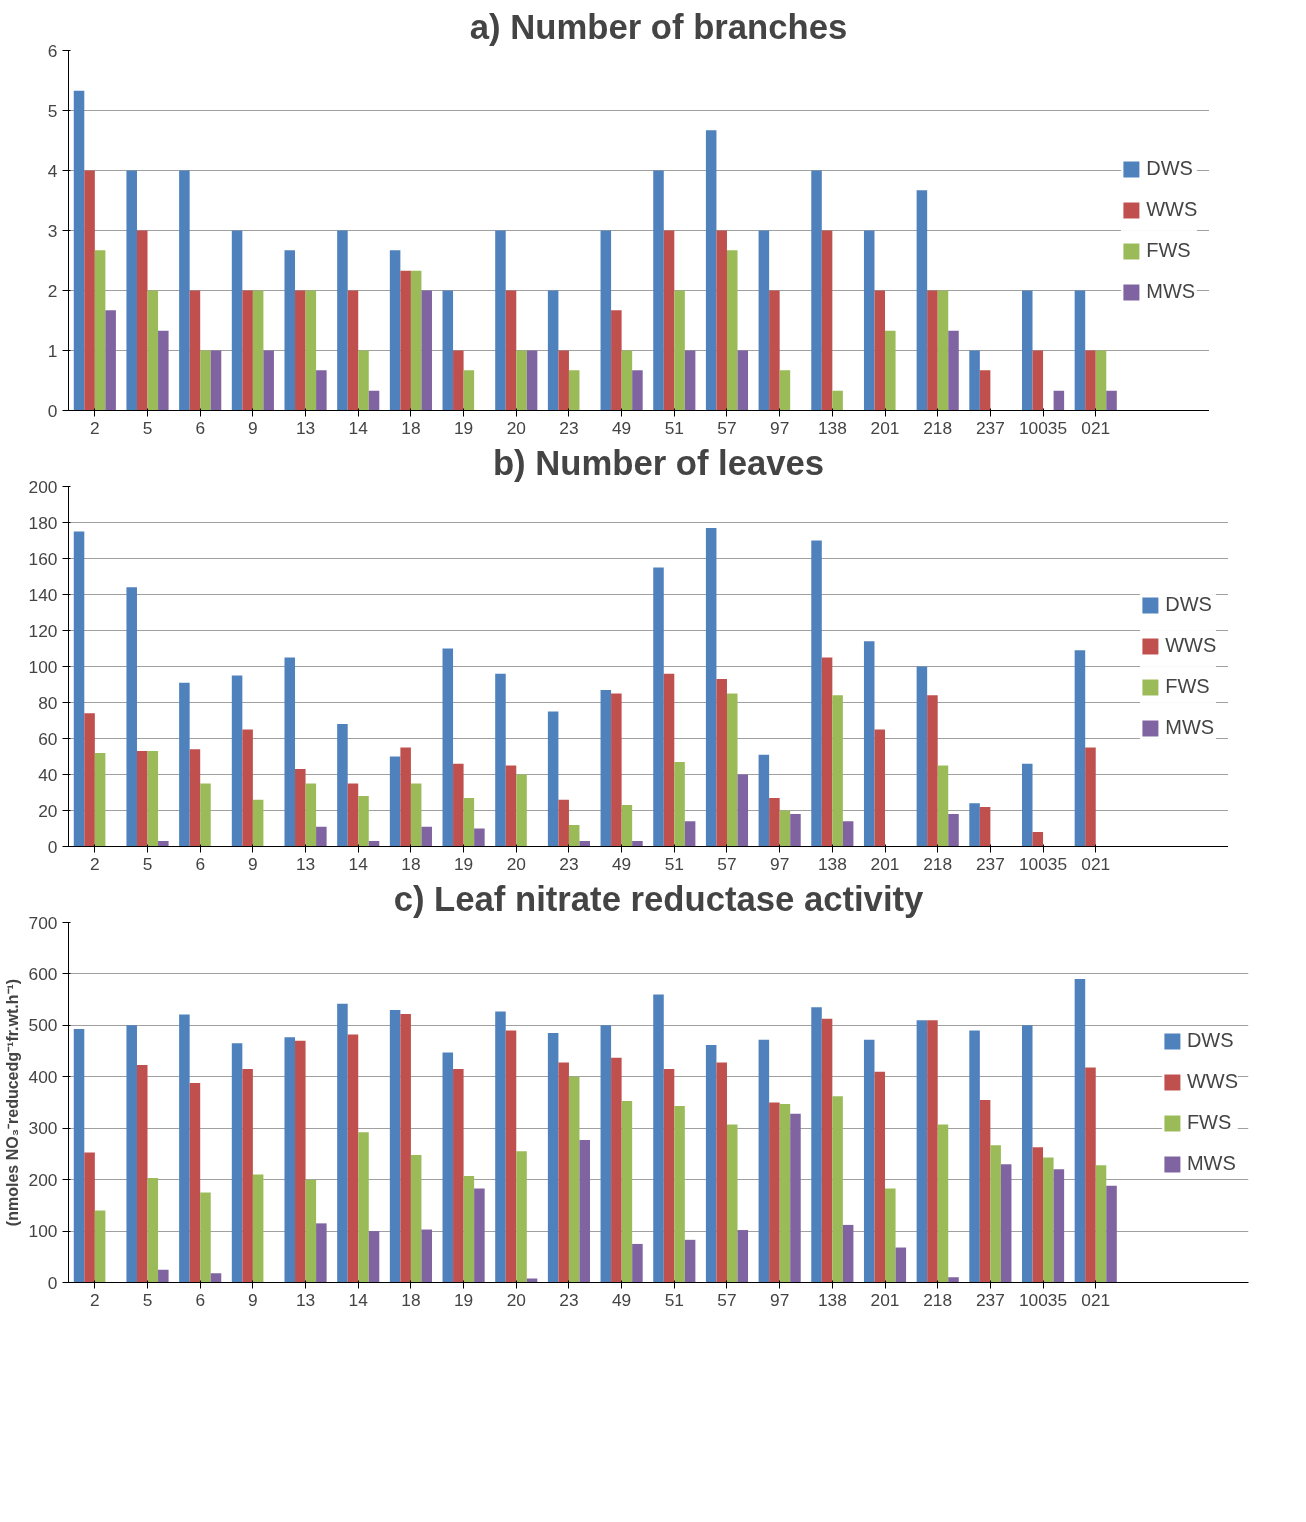 Image resolution: width=1306 pixels, height=1522 pixels. I want to click on chart-title: a) Number of branches, so click(658, 26).